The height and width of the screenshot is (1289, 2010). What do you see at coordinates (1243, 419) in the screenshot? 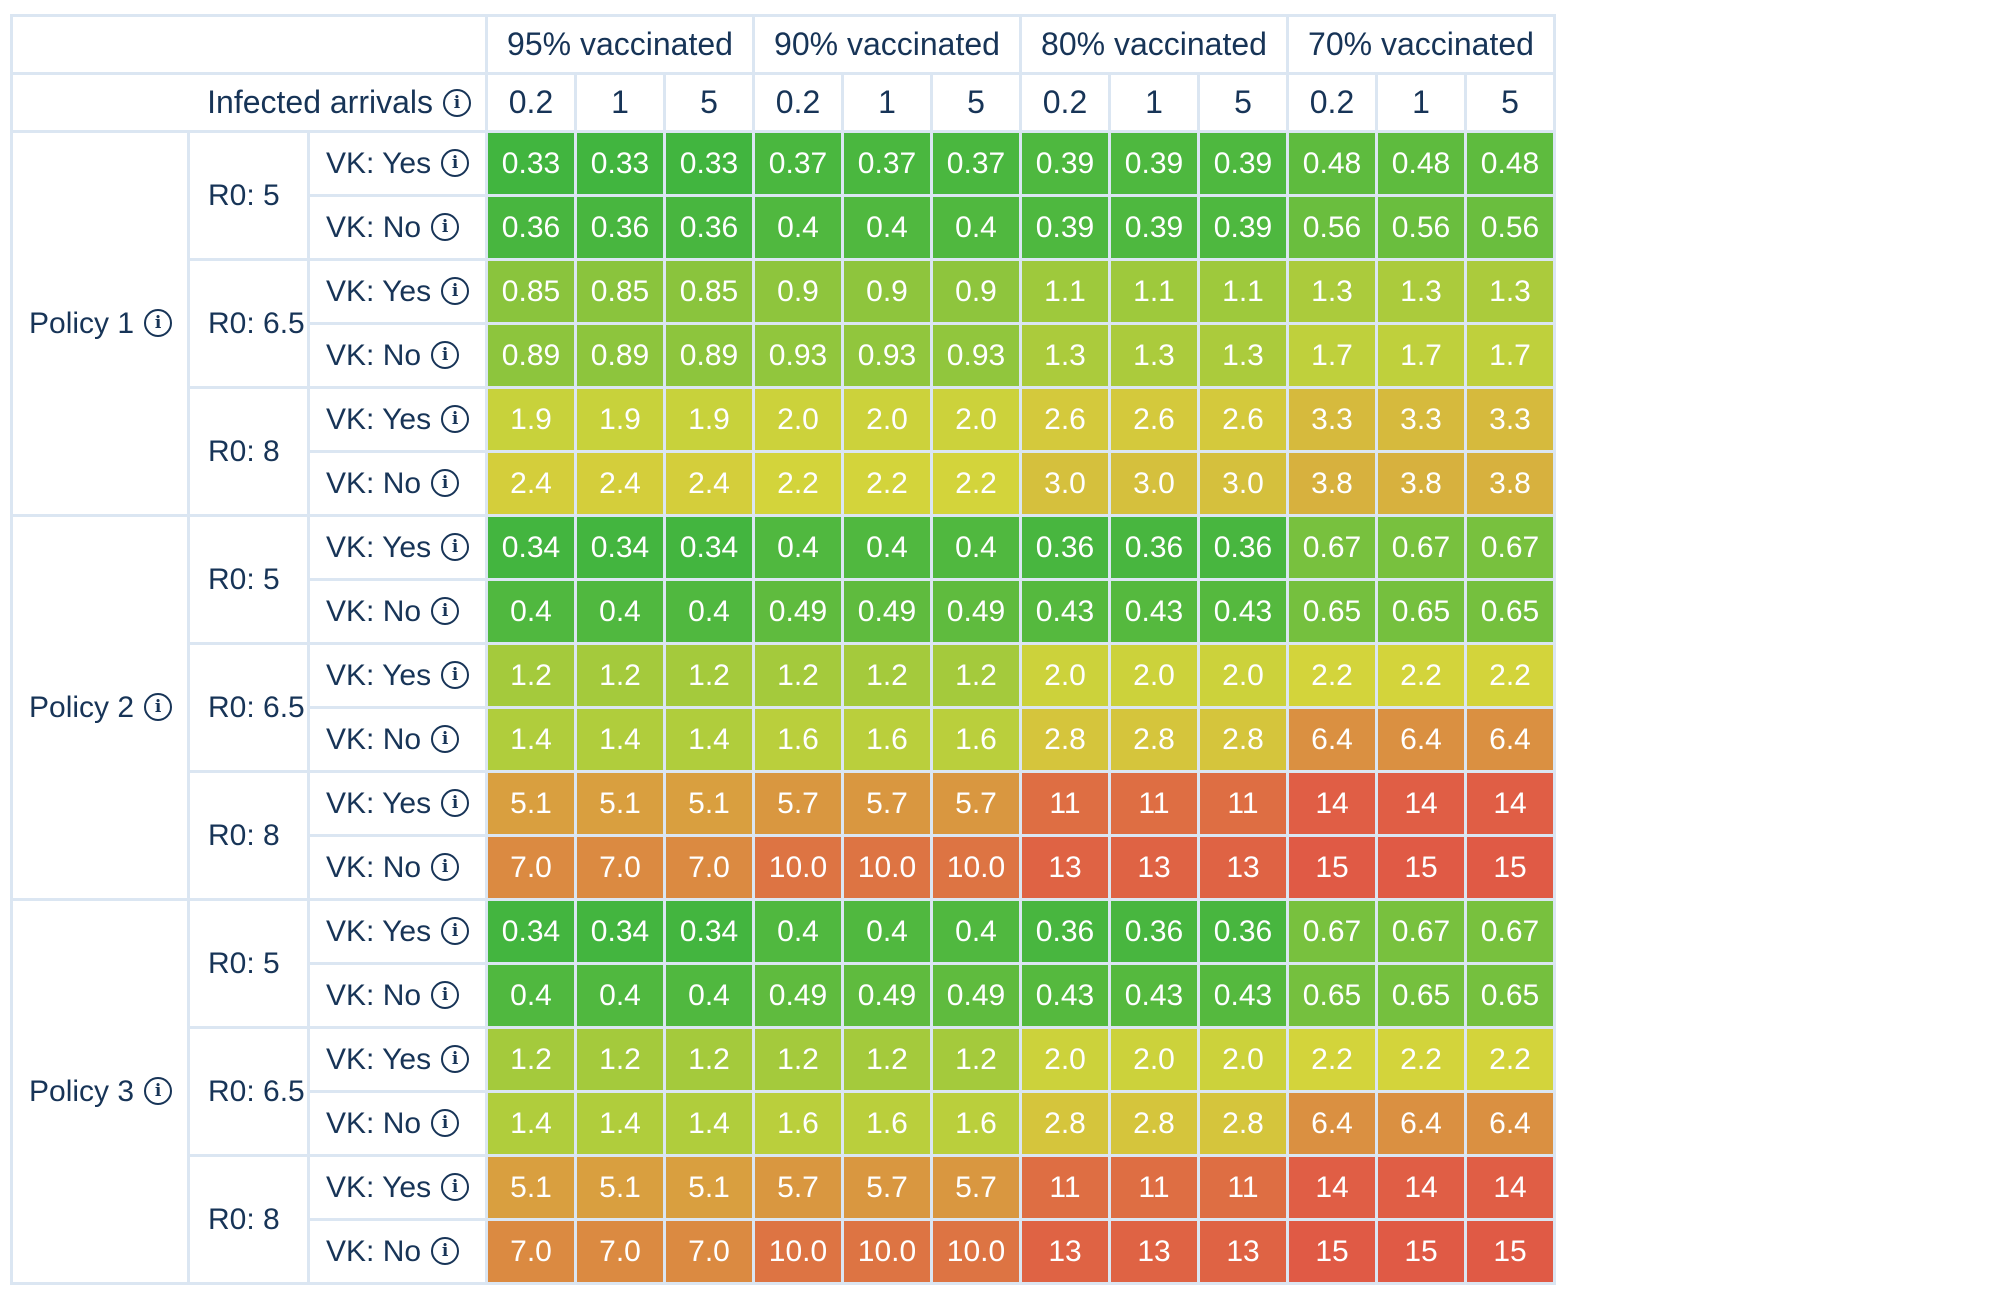
I see `heatmap-cell: 2.6` at bounding box center [1243, 419].